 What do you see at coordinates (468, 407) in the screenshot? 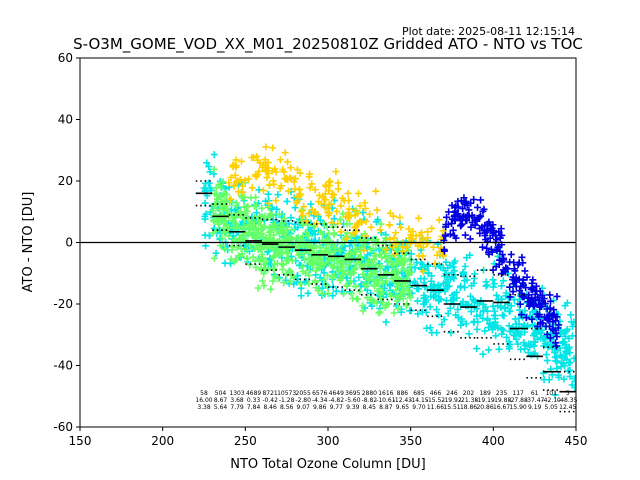
I see `bin-annotation: 18.86` at bounding box center [468, 407].